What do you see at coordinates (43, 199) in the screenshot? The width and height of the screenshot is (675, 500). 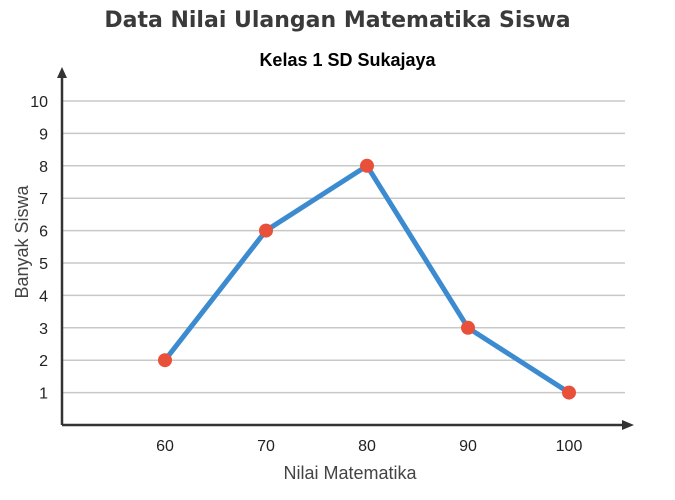 I see `y-tick-label-7: 7` at bounding box center [43, 199].